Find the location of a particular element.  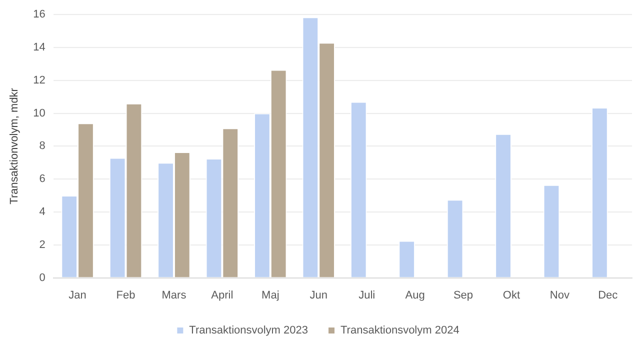

y-tick-label: 10 is located at coordinates (39, 113).